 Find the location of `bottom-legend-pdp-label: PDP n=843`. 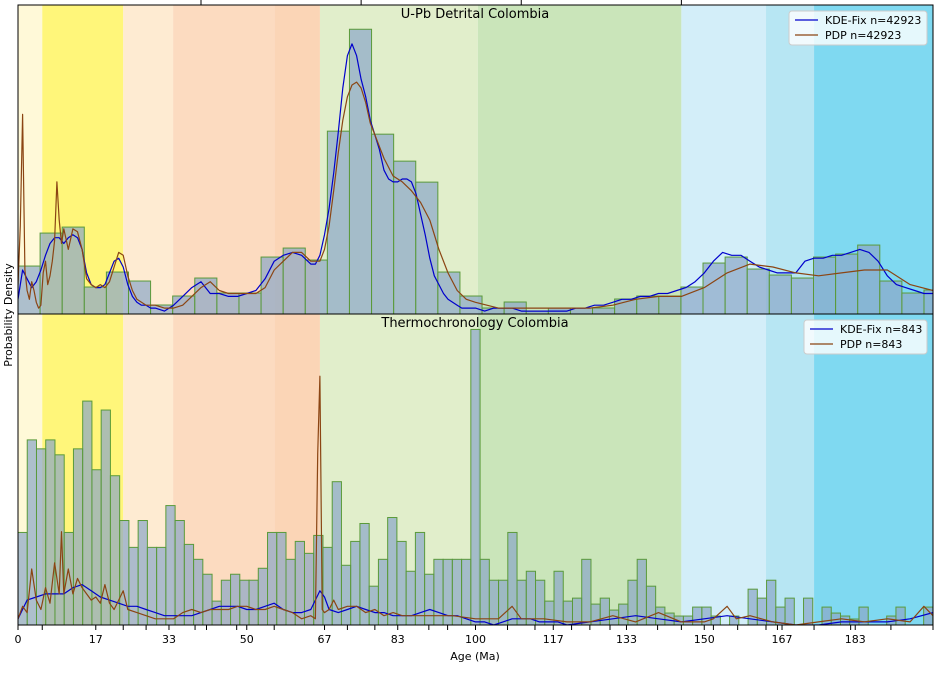

bottom-legend-pdp-label: PDP n=843 is located at coordinates (871, 344).